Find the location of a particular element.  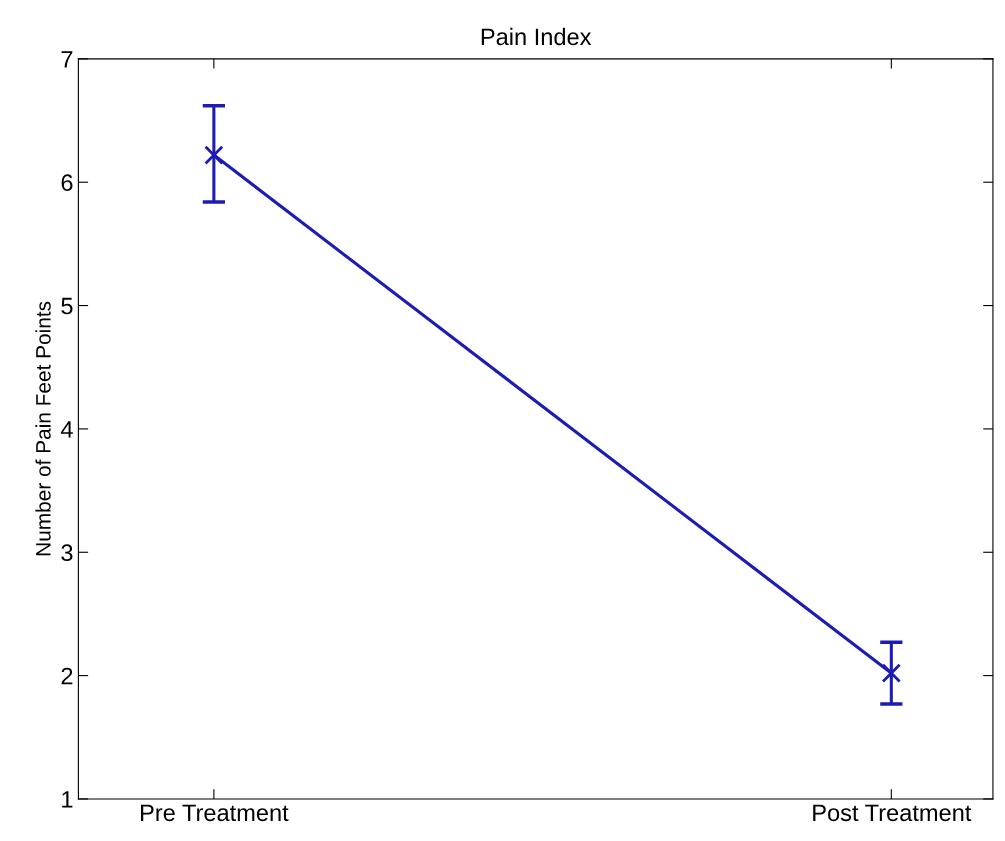

chart-title: Pain Index is located at coordinates (536, 36).